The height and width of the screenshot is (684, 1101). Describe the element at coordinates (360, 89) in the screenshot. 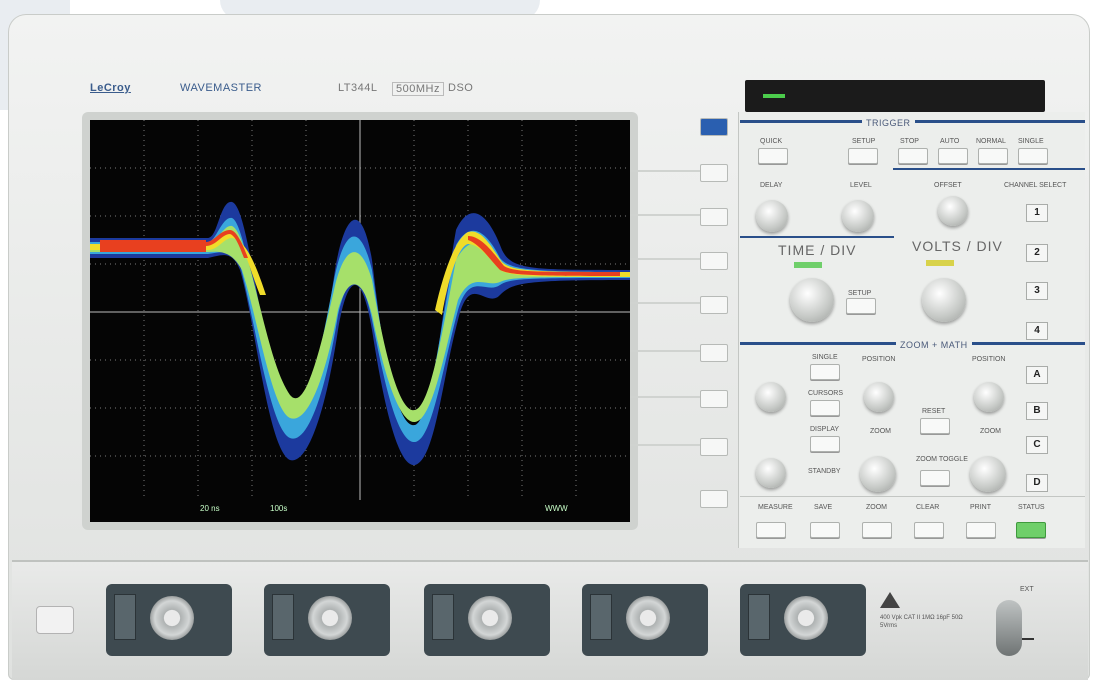

I see `brand-bar: LeCroy WAVEMASTER LT344L 500MHz DSO` at that location.